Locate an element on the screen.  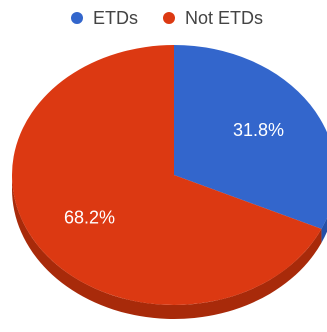
legend: ETDs Not ETDs is located at coordinates (167, 18).